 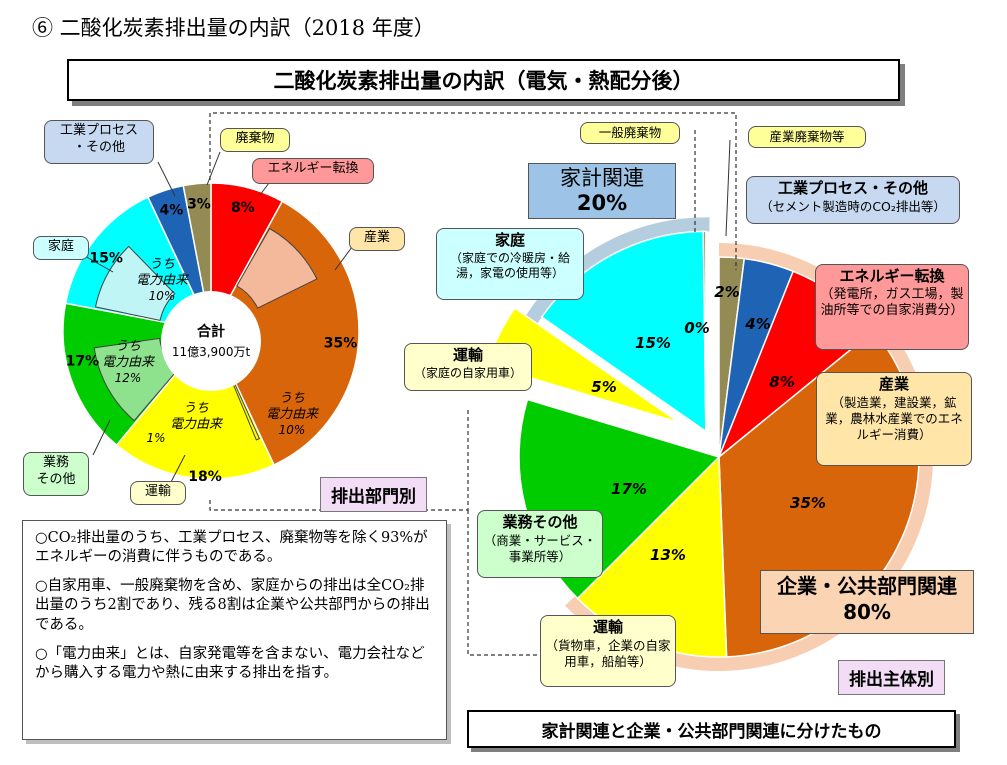 I want to click on right-label-process-desc: （セメント製造時のCO₂排出等）, so click(x=853, y=206).